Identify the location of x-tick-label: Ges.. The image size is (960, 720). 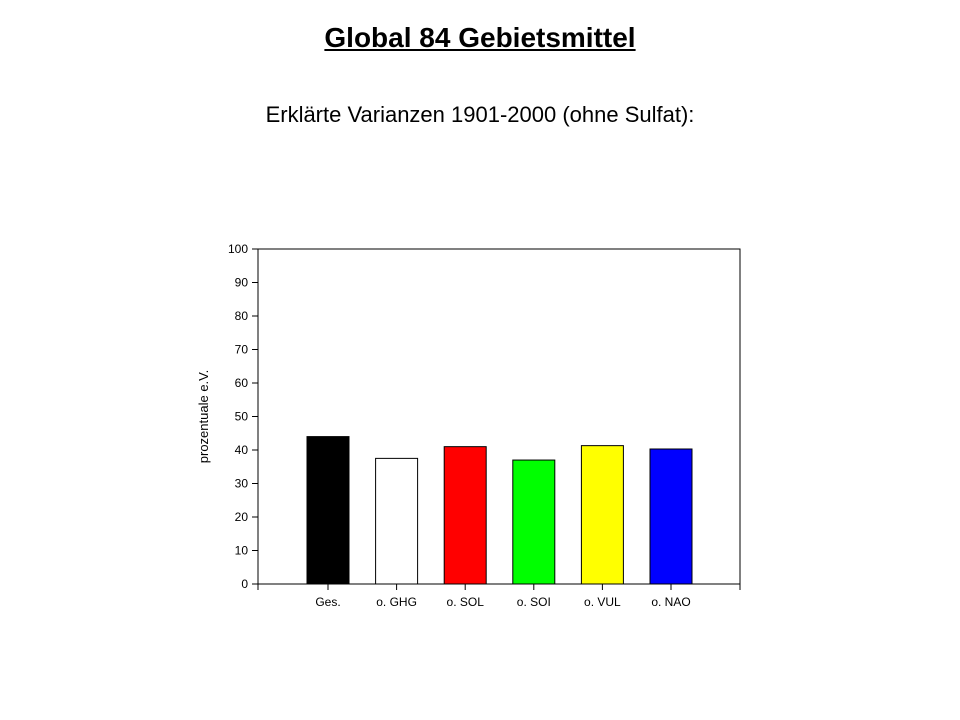
(327, 602).